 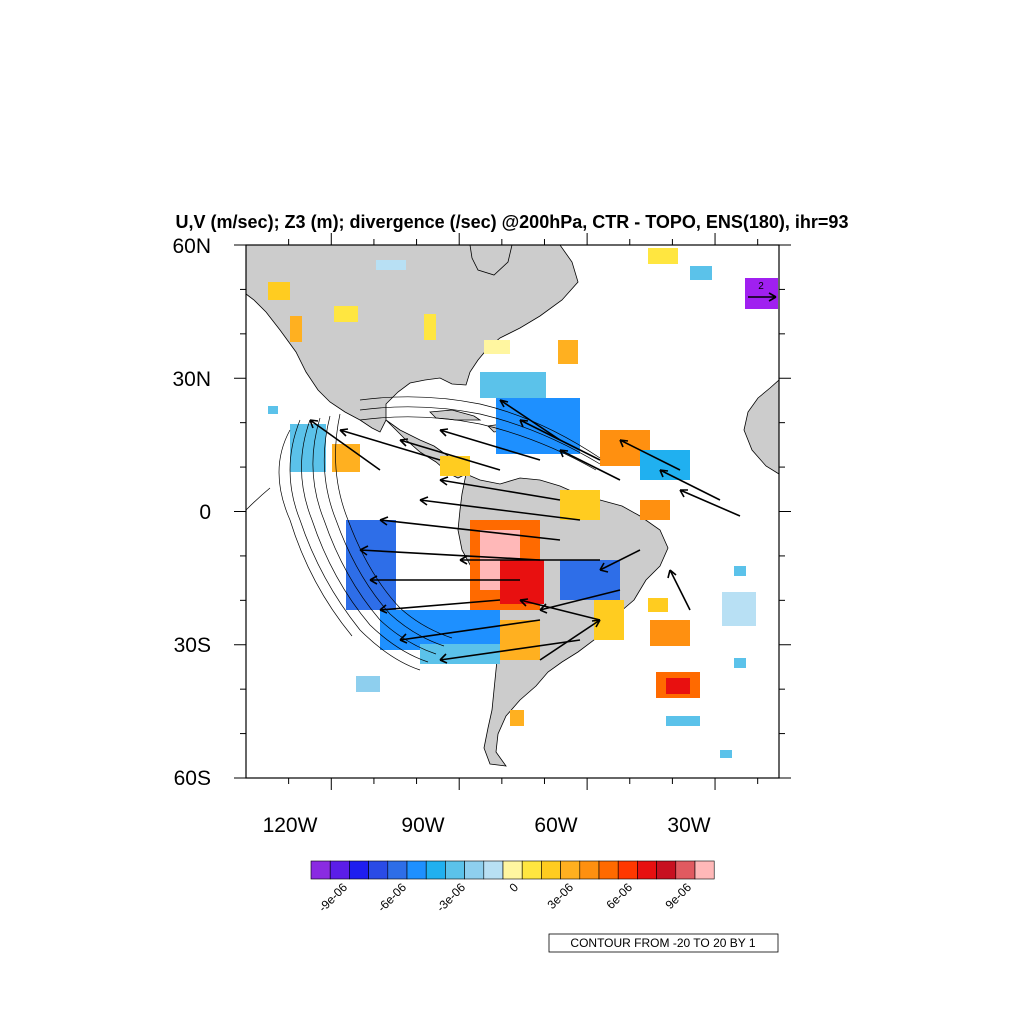 I want to click on contour-info-box: CONTOUR FROM -20 TO 20 BY 1, so click(x=663, y=943).